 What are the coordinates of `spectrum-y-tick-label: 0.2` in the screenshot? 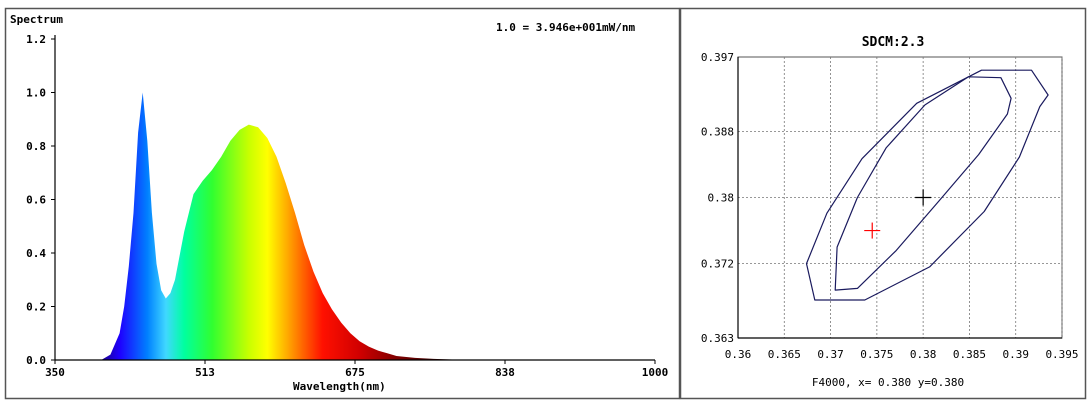 It's located at (36, 307).